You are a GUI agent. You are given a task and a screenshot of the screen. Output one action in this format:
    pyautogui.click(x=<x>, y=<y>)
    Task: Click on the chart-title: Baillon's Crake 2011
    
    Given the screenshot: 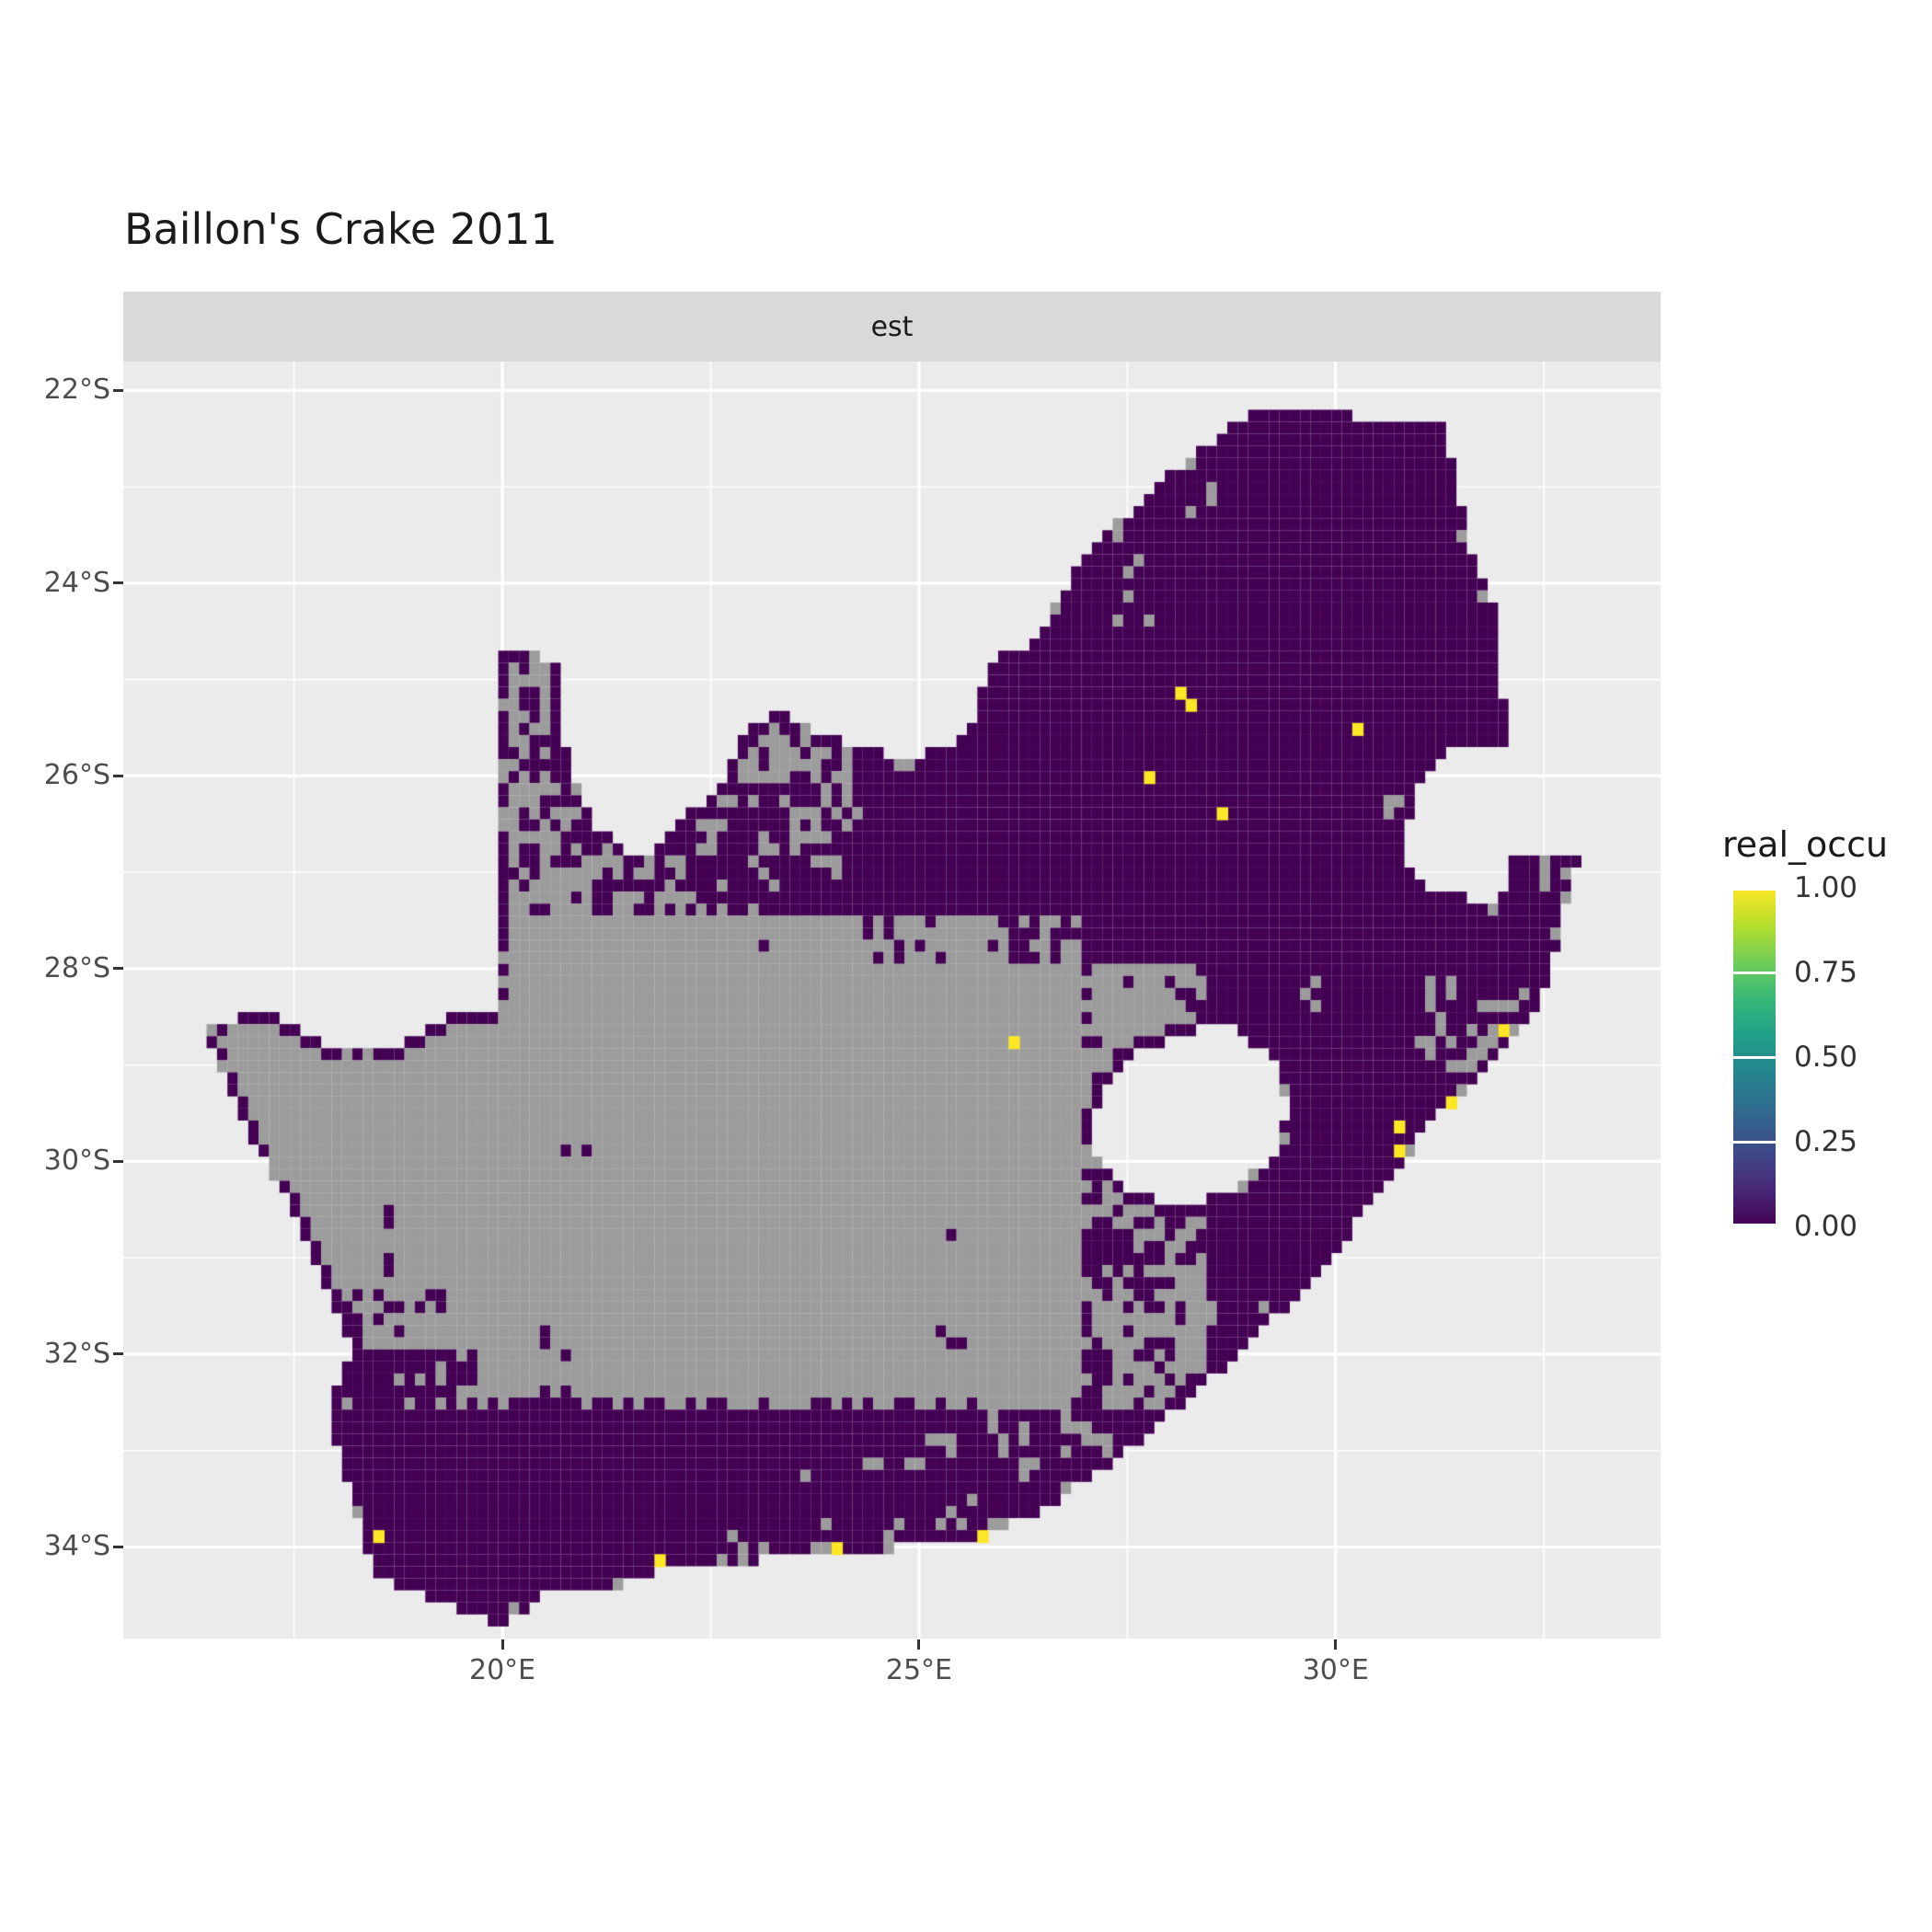 What is the action you would take?
    pyautogui.click(x=341, y=229)
    